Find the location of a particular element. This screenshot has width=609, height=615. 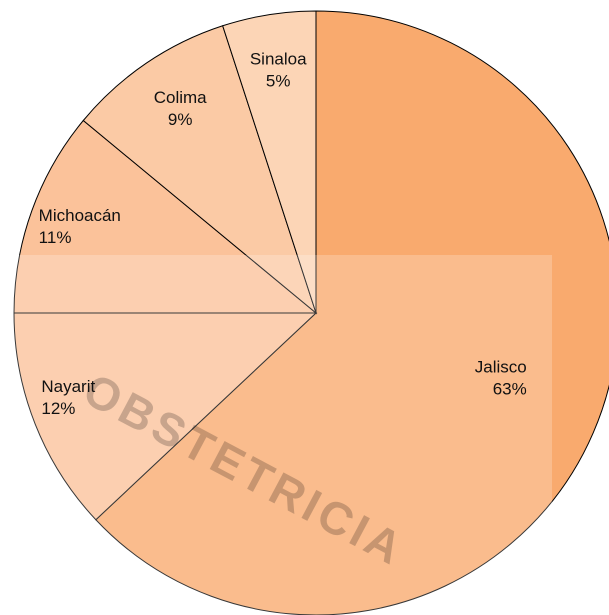

slice-value: 12% is located at coordinates (58, 408).